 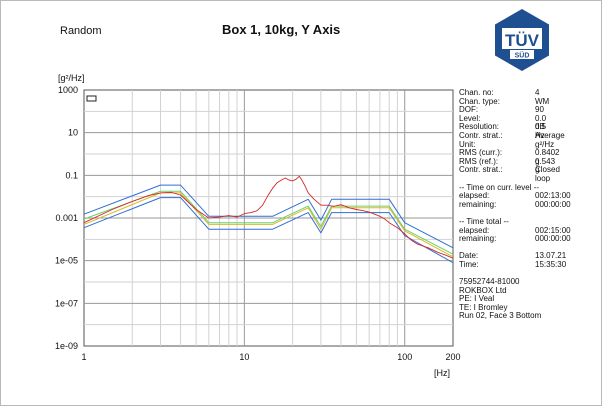 I want to click on y-tick-label: 1e-09, so click(x=66, y=346).